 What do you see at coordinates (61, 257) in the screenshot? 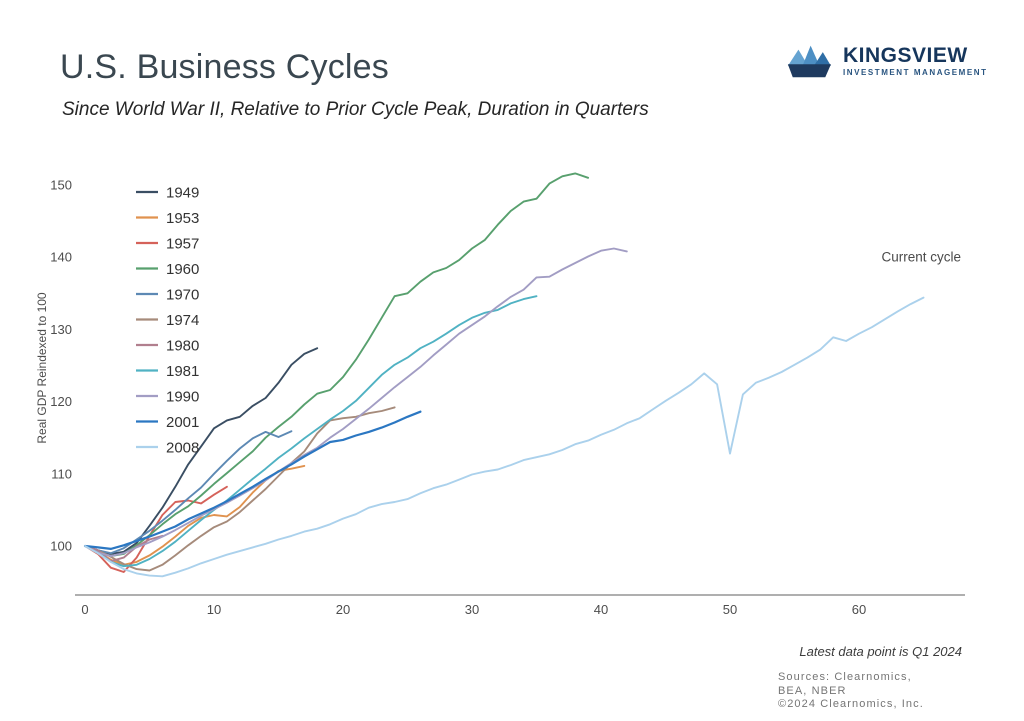
I see `y-tick-label: 140` at bounding box center [61, 257].